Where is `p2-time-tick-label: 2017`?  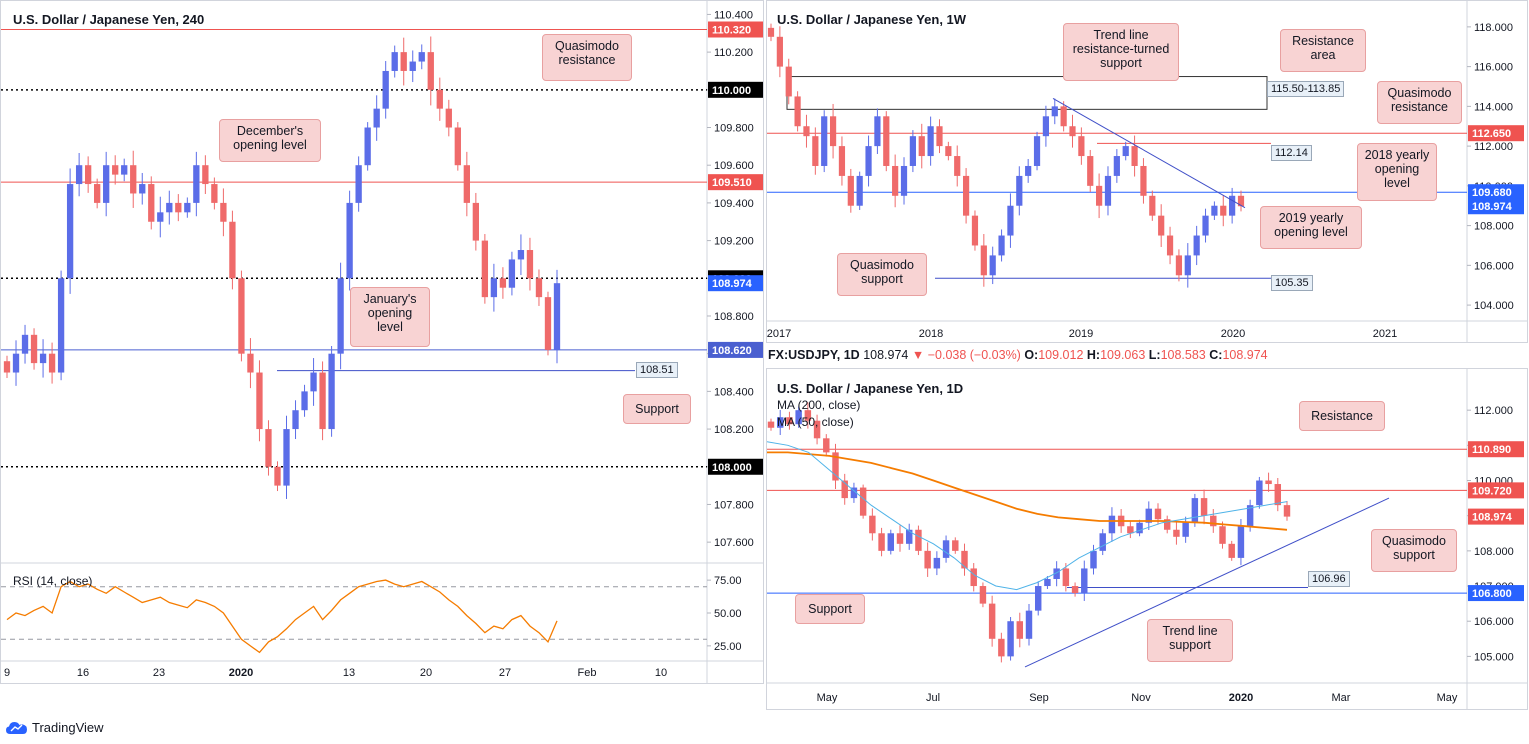
p2-time-tick-label: 2017 is located at coordinates (779, 334).